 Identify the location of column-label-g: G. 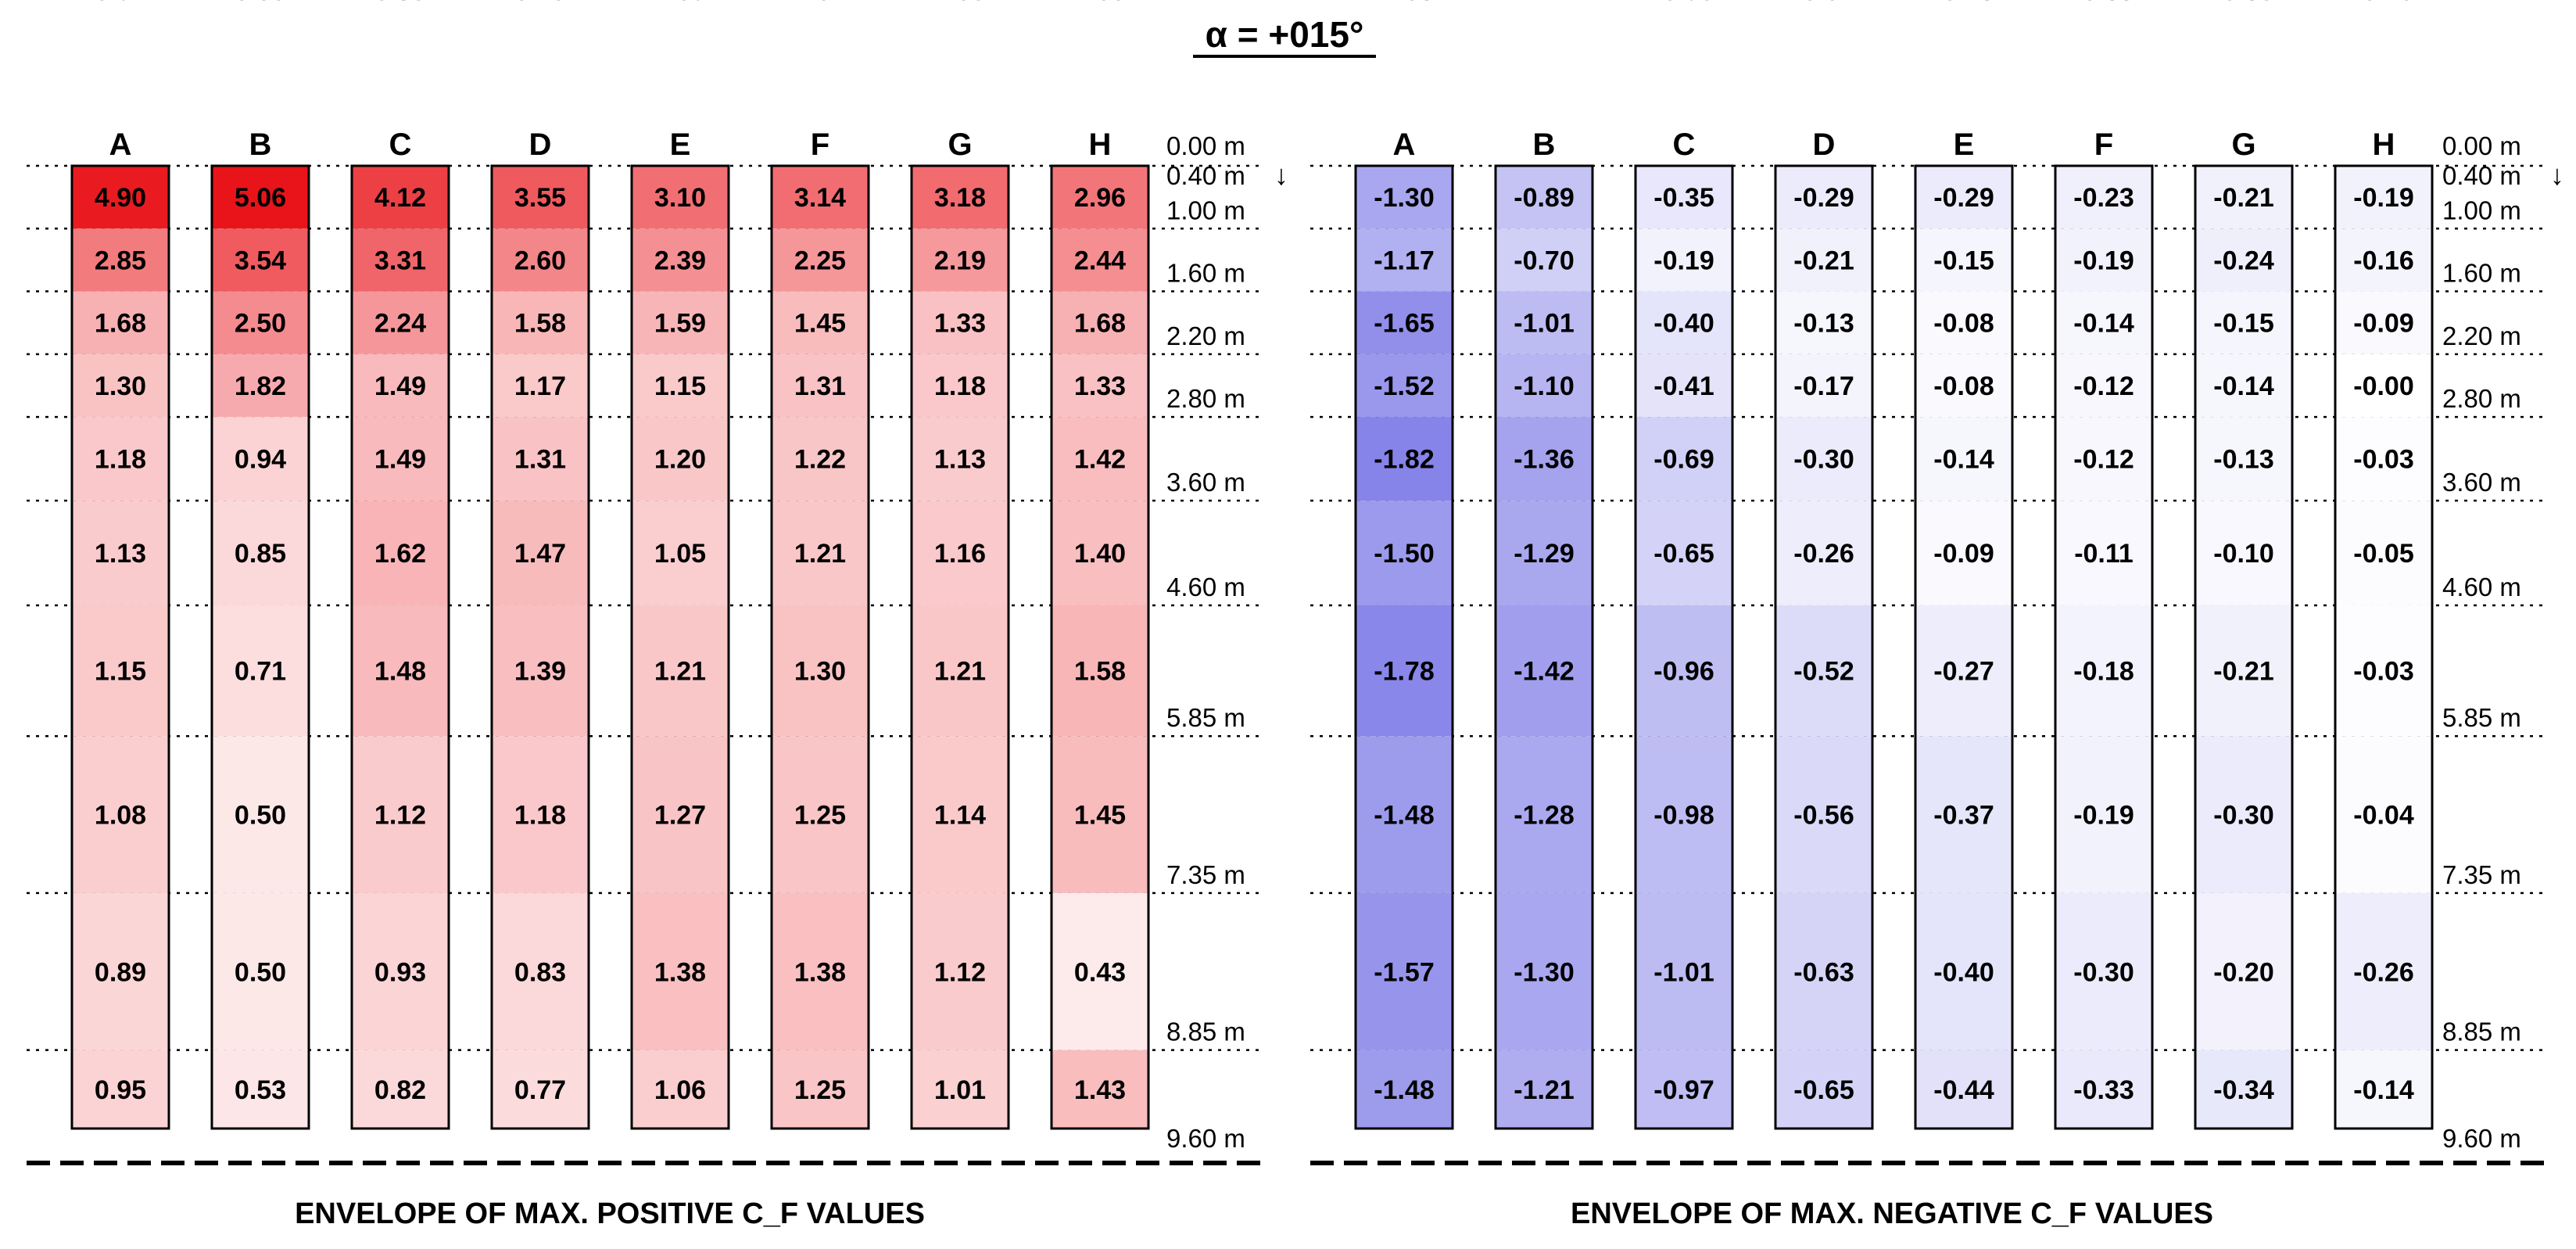
(2243, 144).